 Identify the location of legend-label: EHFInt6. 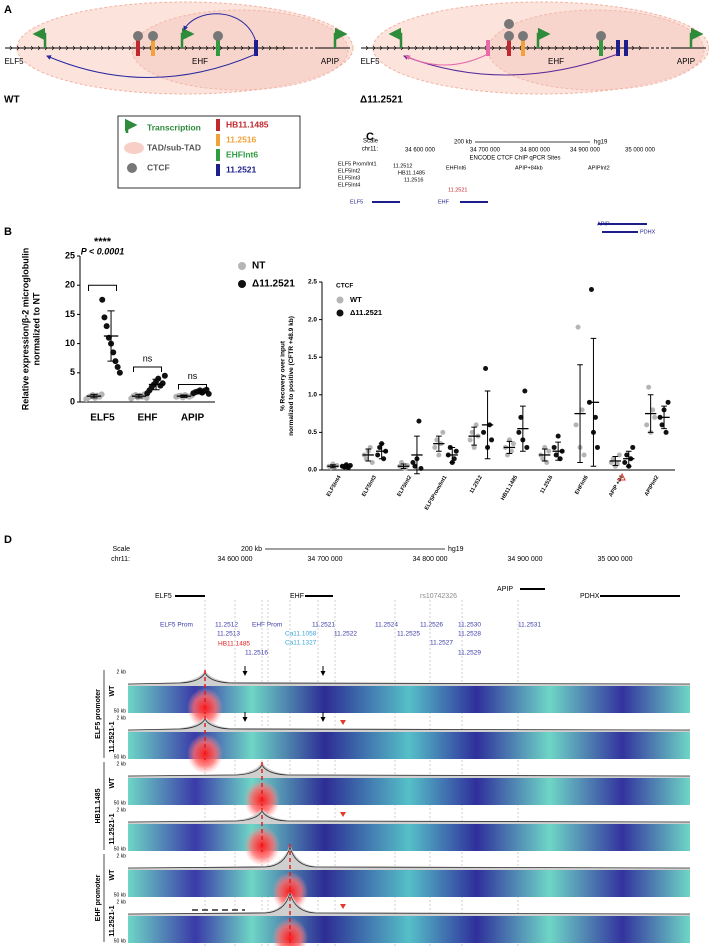
(242, 154).